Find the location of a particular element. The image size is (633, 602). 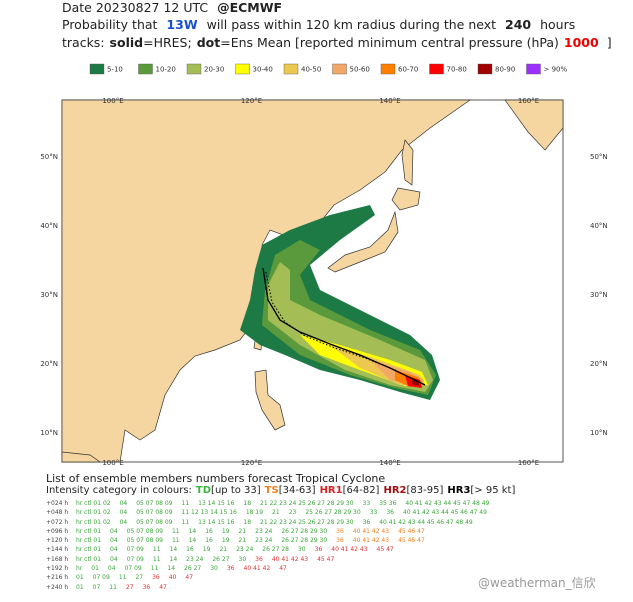

member-cell: 26 27 28 29 30 is located at coordinates (304, 541).